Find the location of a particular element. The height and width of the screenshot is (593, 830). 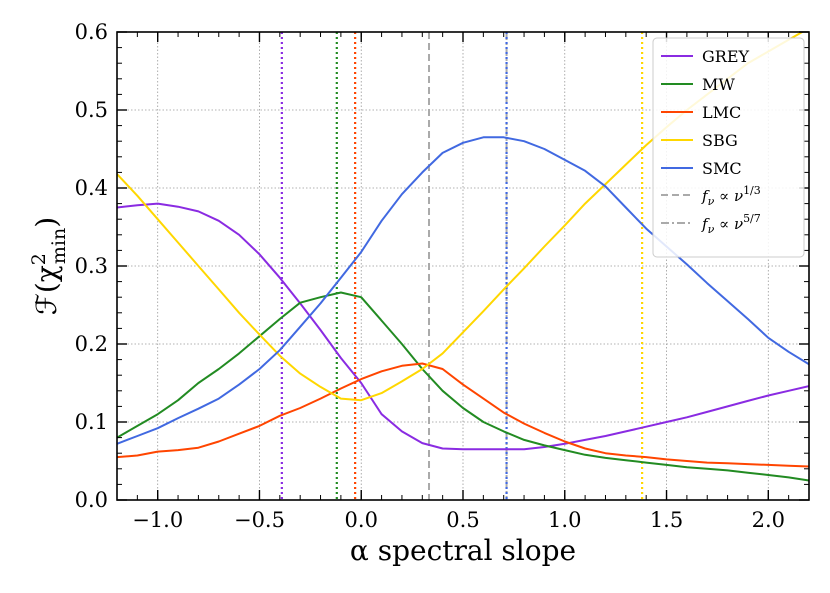

y-title-close: ) is located at coordinates (46, 222).